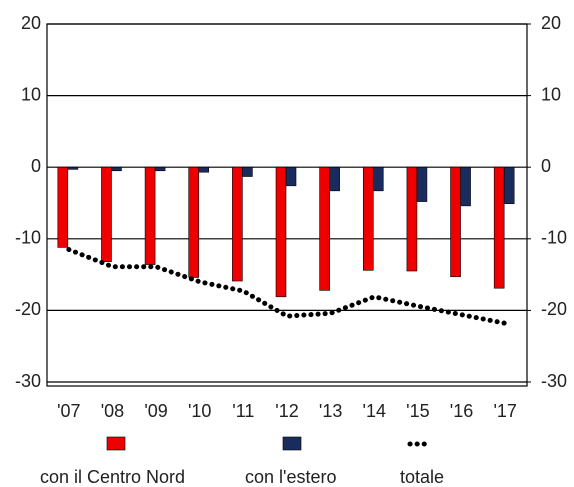 This screenshot has height=487, width=574. Describe the element at coordinates (554, 381) in the screenshot. I see `y2-tick-label: -30` at that location.